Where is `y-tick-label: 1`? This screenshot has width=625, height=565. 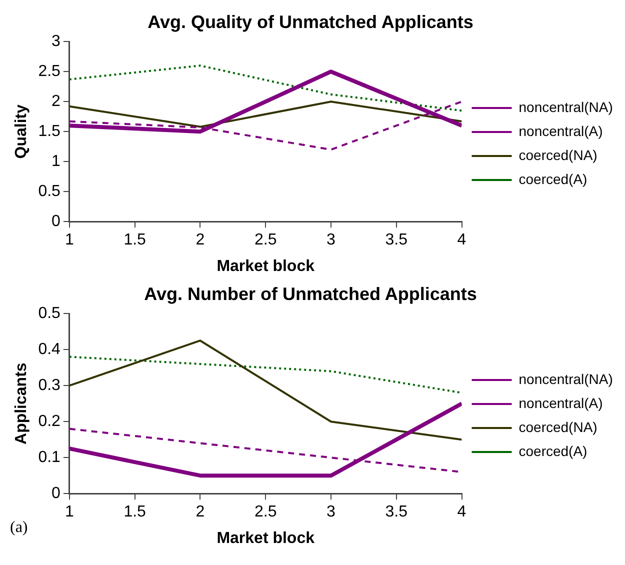
y-tick-label: 1 is located at coordinates (56, 161).